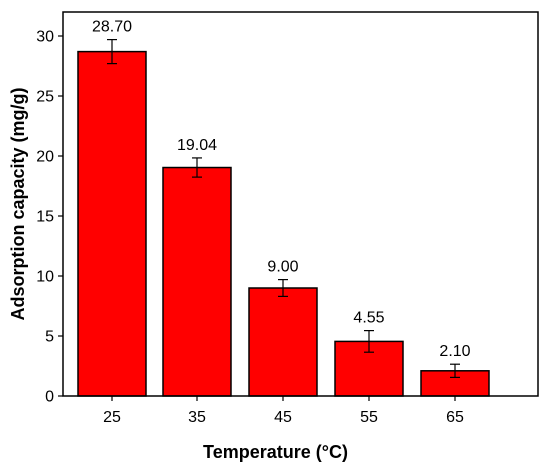  Describe the element at coordinates (197, 417) in the screenshot. I see `x-tick-label-35: 35` at that location.